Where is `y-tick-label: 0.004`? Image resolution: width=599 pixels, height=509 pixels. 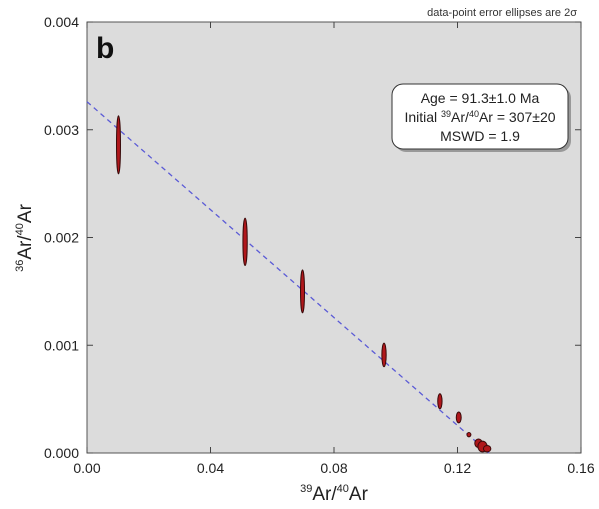 y-tick-label: 0.004 is located at coordinates (61, 22).